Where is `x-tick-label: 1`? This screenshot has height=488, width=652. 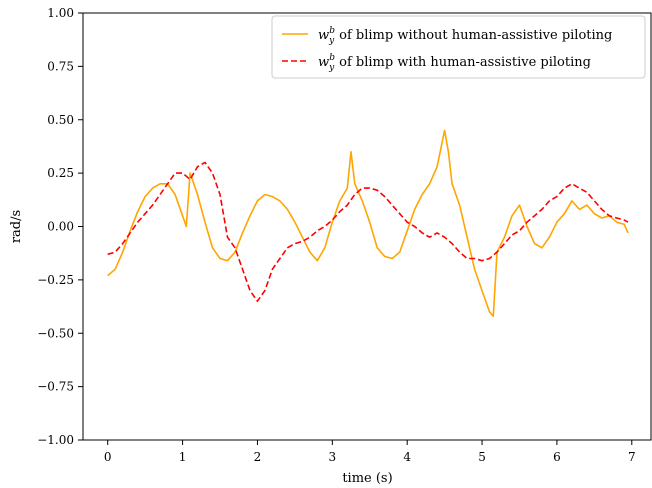
x-tick-label: 1 is located at coordinates (183, 457).